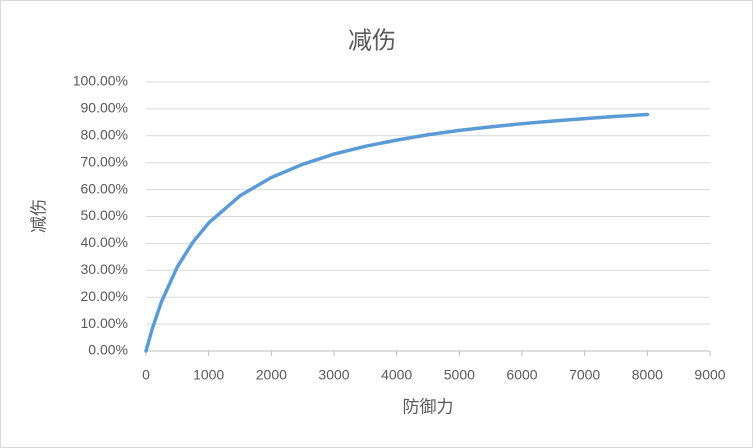 The width and height of the screenshot is (753, 448). Describe the element at coordinates (428, 406) in the screenshot. I see `x-axis-title: 防御力` at that location.